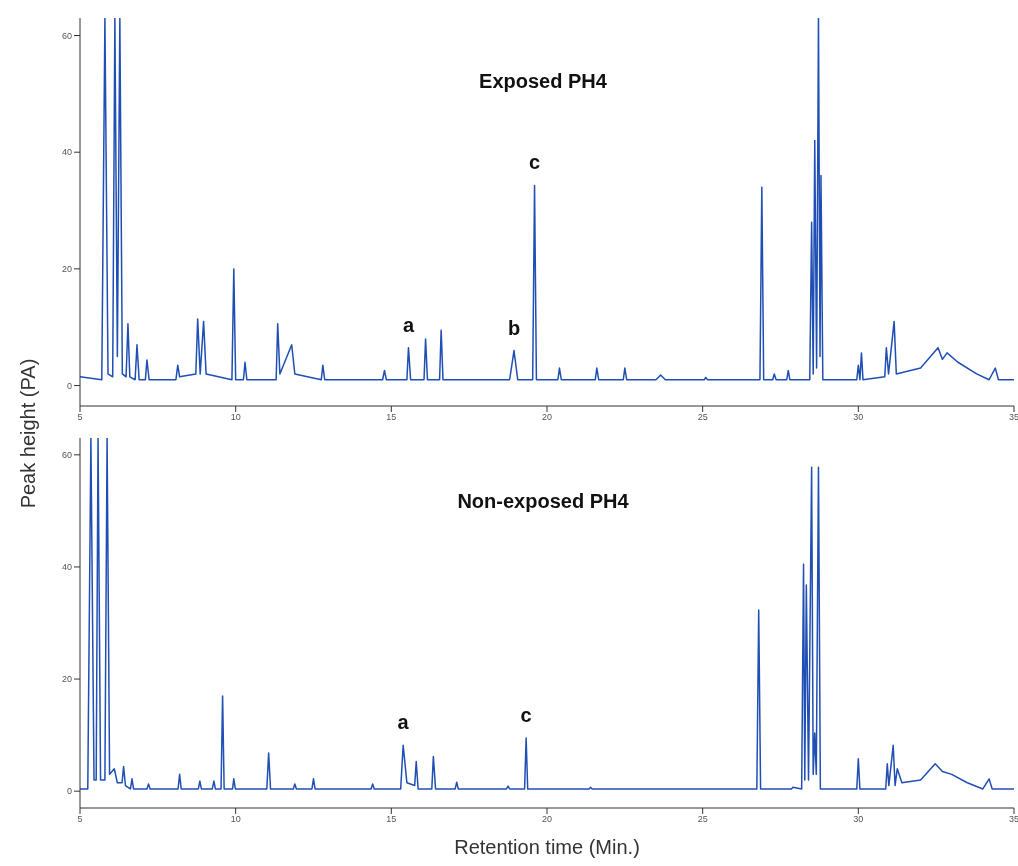  I want to click on y-axis-title: Peak height (PA), so click(29, 433).